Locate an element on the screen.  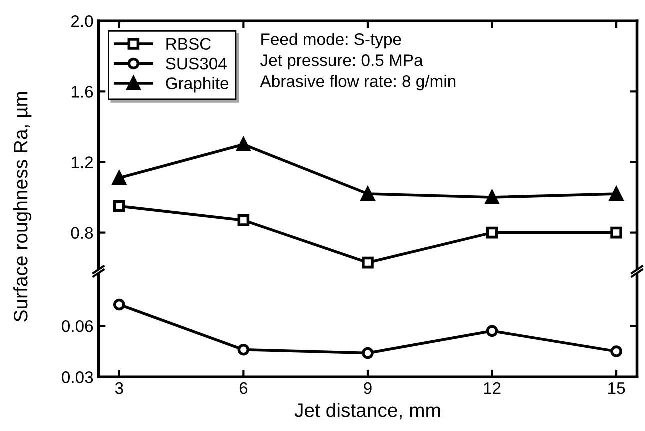
y-tick-label: 0.06 is located at coordinates (78, 326).